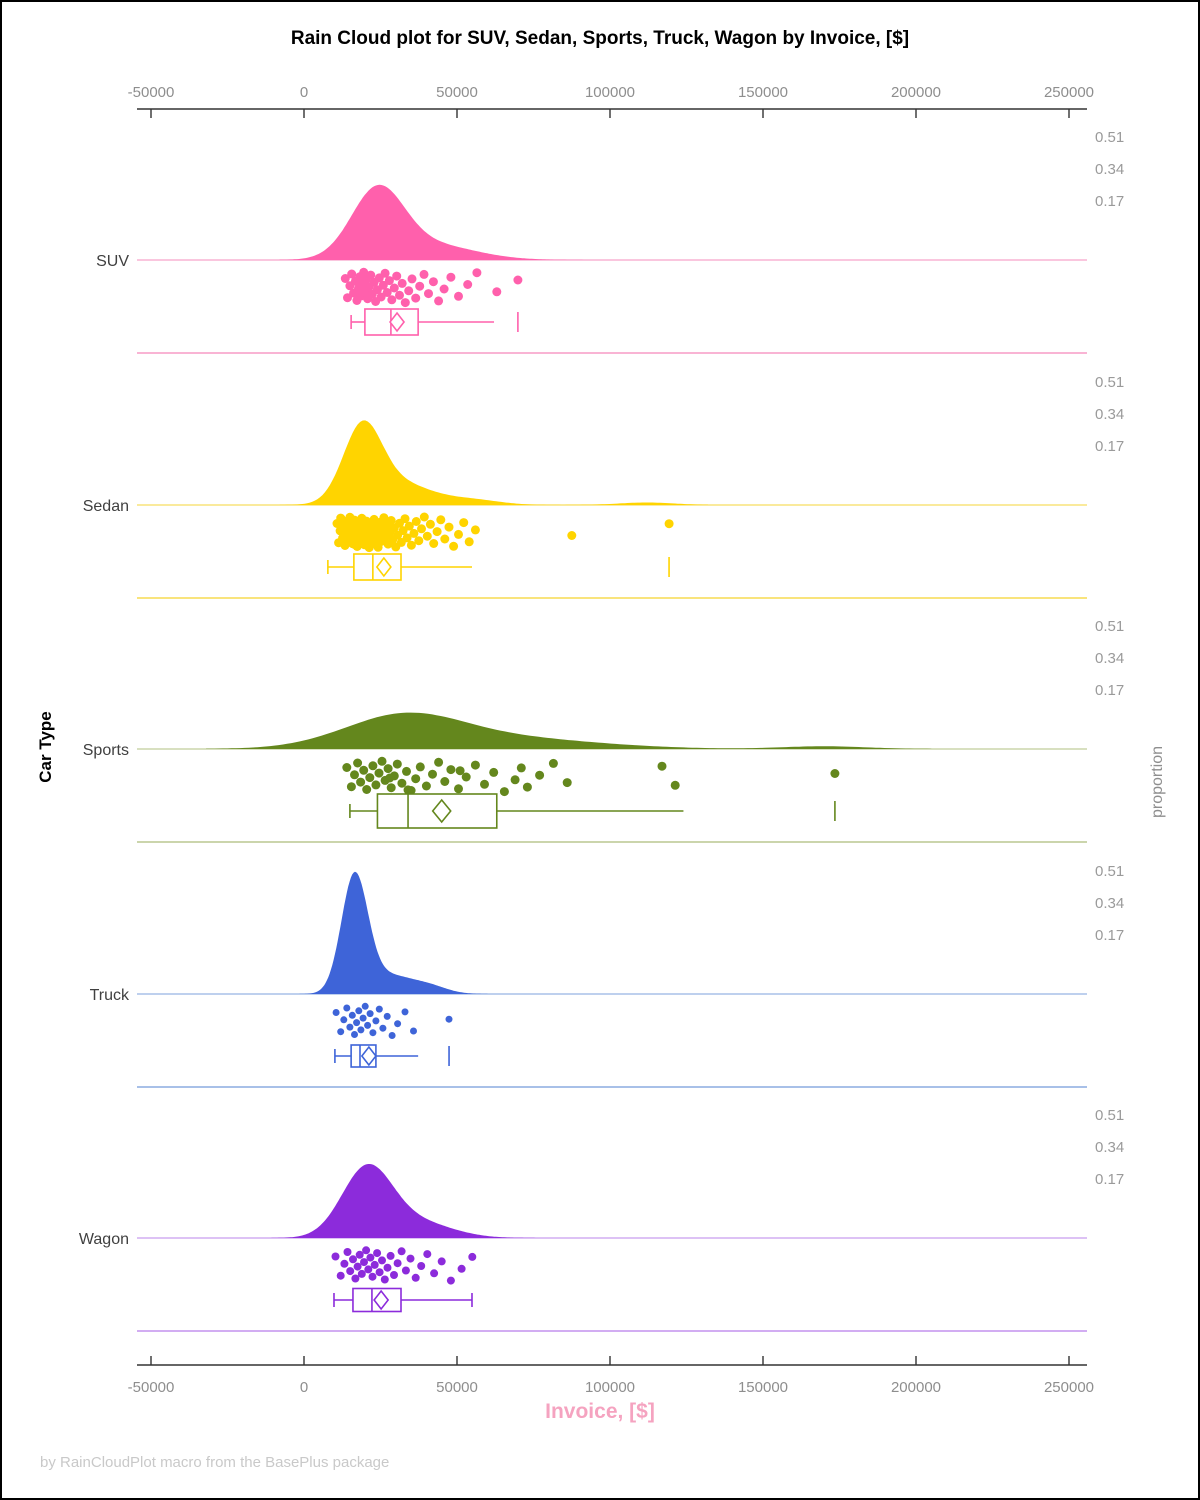 This screenshot has width=1200, height=1500. What do you see at coordinates (399, 932) in the screenshot?
I see `density-curve-truck` at bounding box center [399, 932].